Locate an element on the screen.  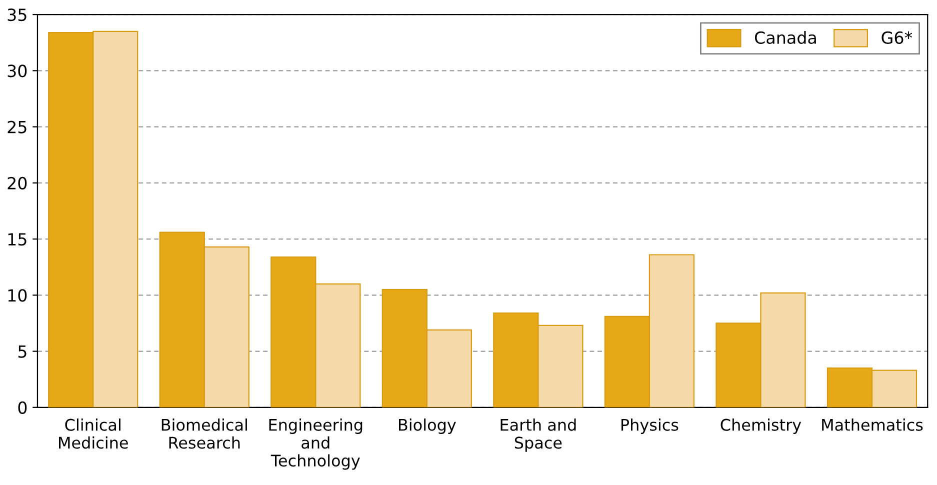
y-tick-label: 35 is located at coordinates (17, 15).